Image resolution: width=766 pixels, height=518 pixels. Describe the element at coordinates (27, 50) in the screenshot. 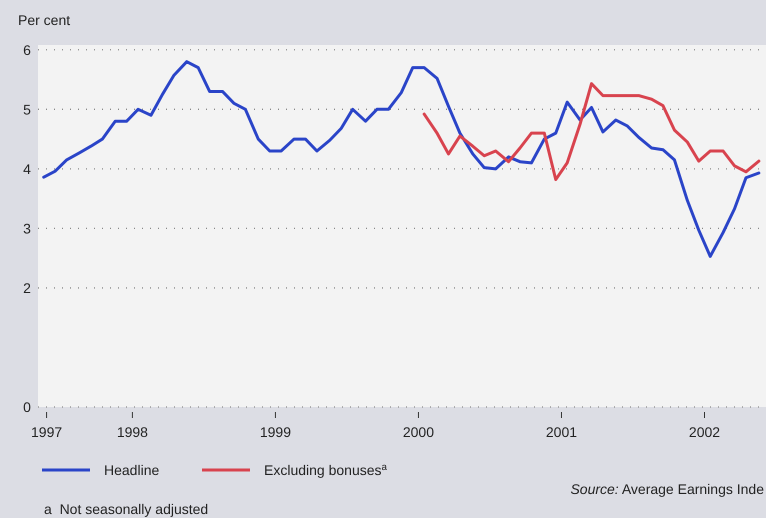

I see `y-tick-label: 6` at that location.